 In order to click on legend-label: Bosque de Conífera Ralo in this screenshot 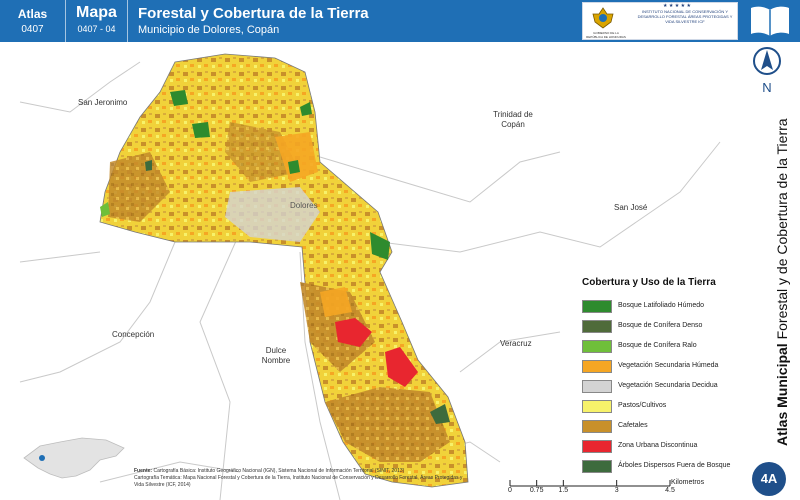, I will do `click(657, 345)`.